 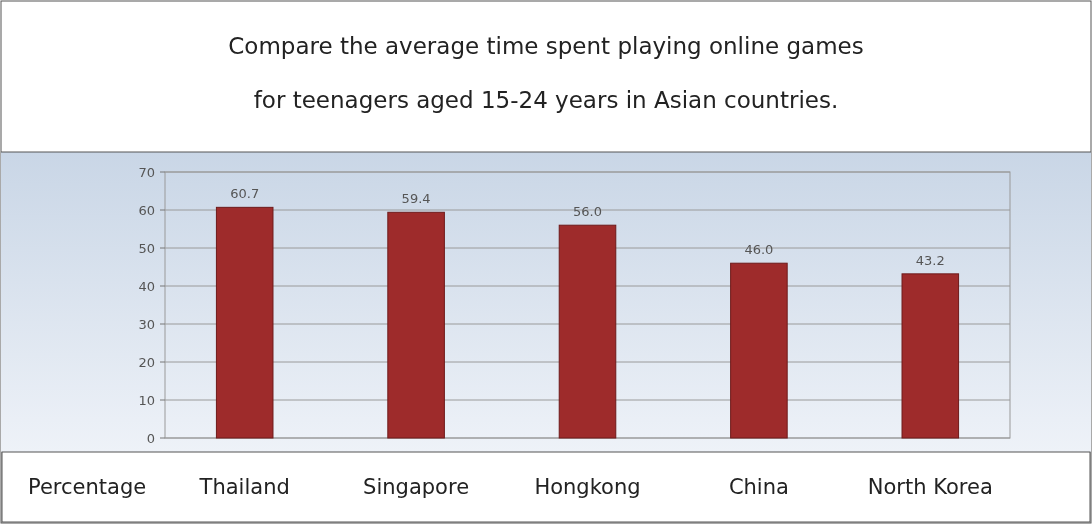 What do you see at coordinates (546, 100) in the screenshot?
I see `chart-subtitle: for teenagers aged 15-24 years in Asian countries.` at bounding box center [546, 100].